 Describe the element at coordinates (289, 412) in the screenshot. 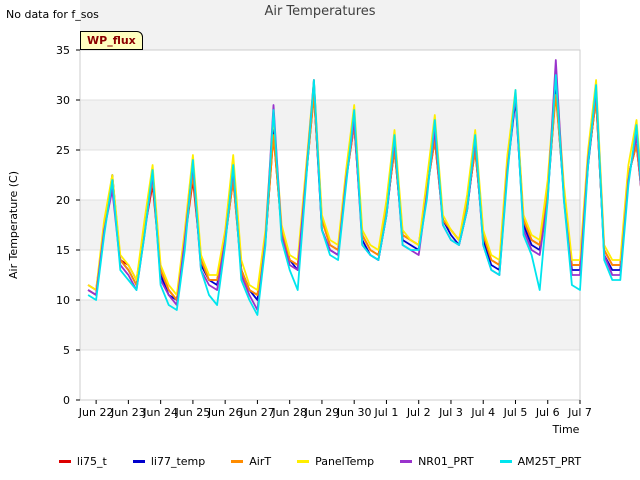

I see `x-tick-label: Jun 28` at that location.